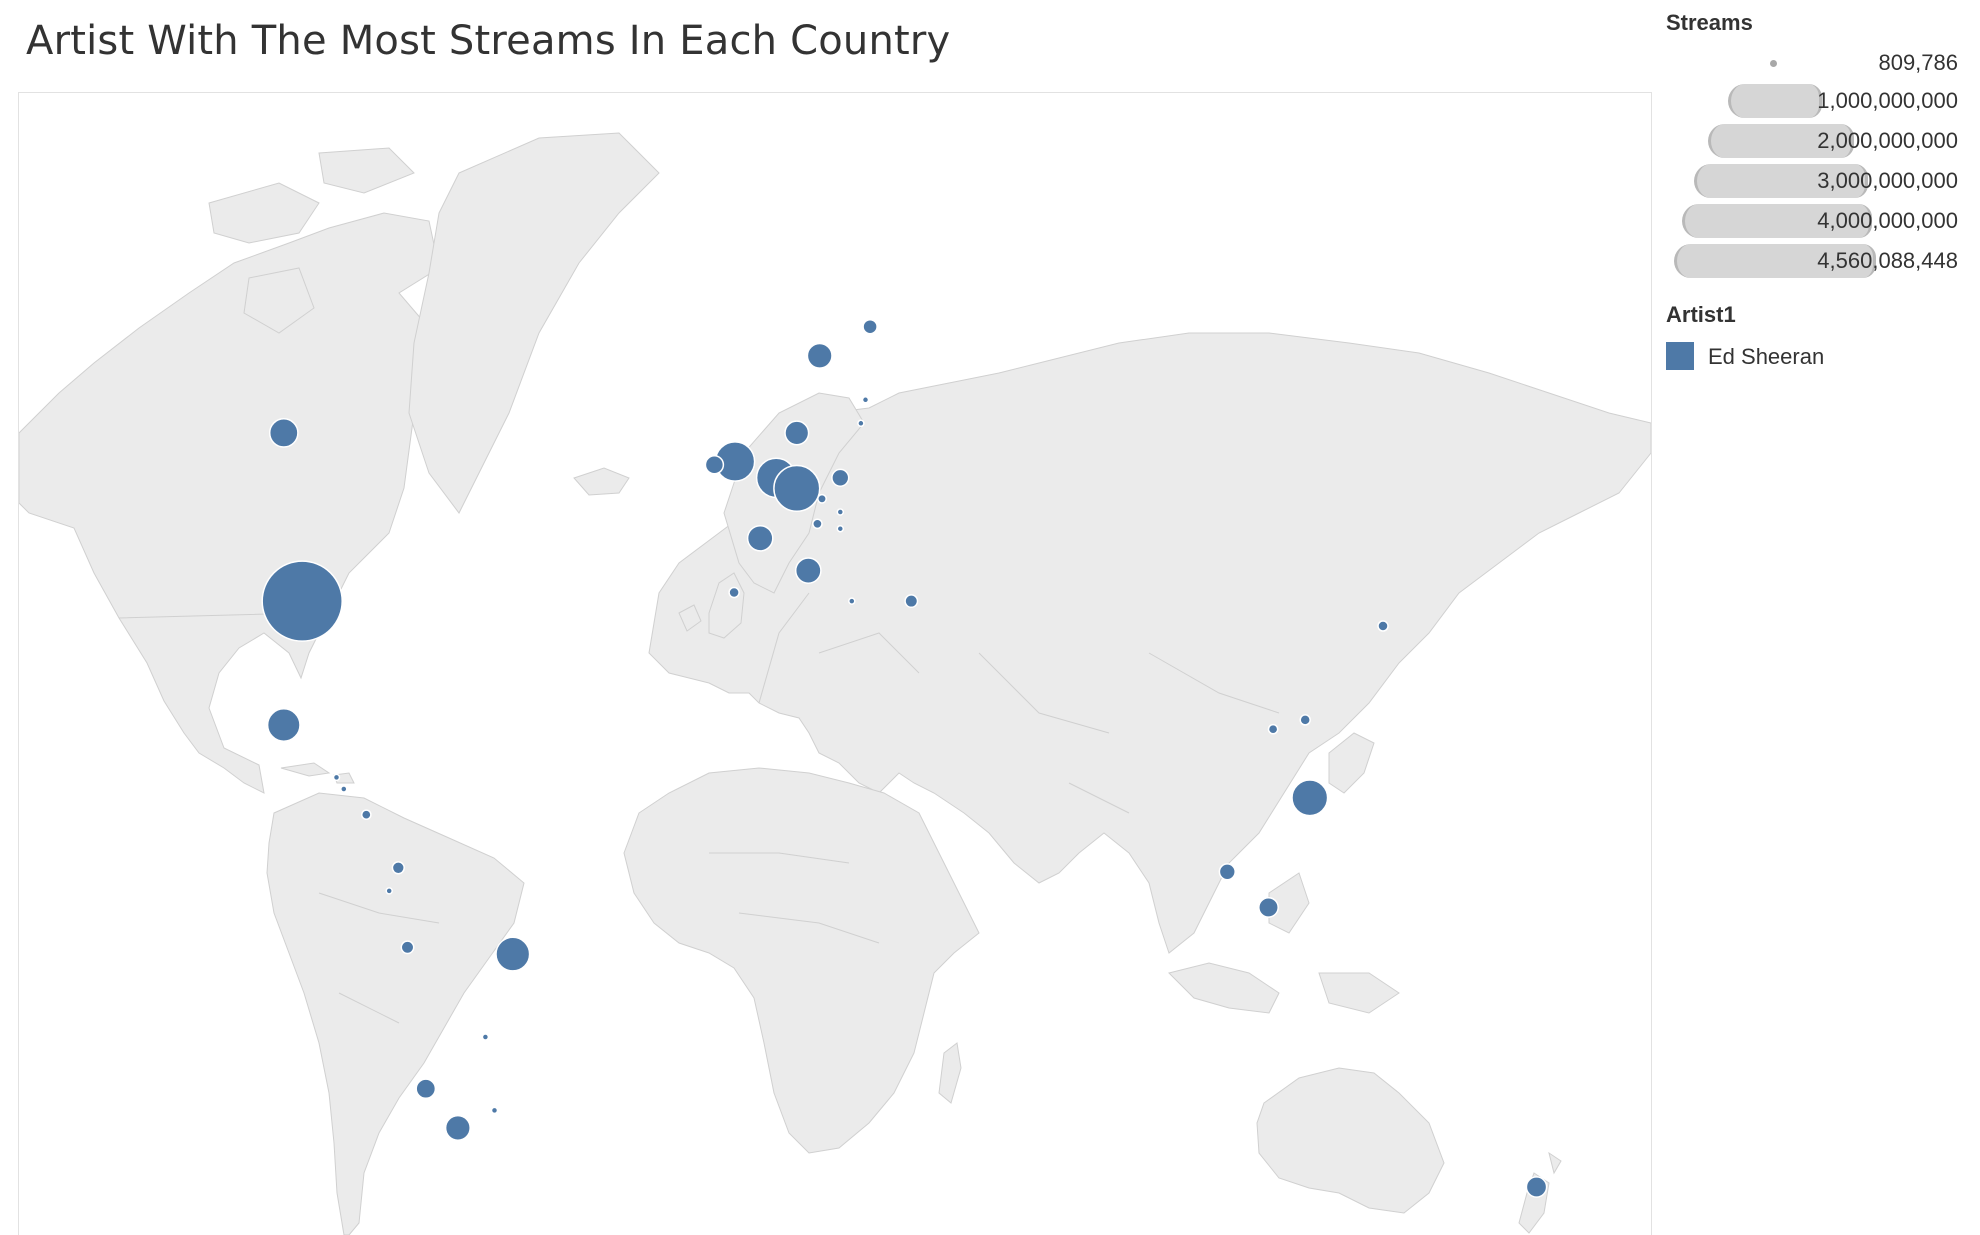  I want to click on country-shape-southeast-asia-islands, so click(1284, 943).